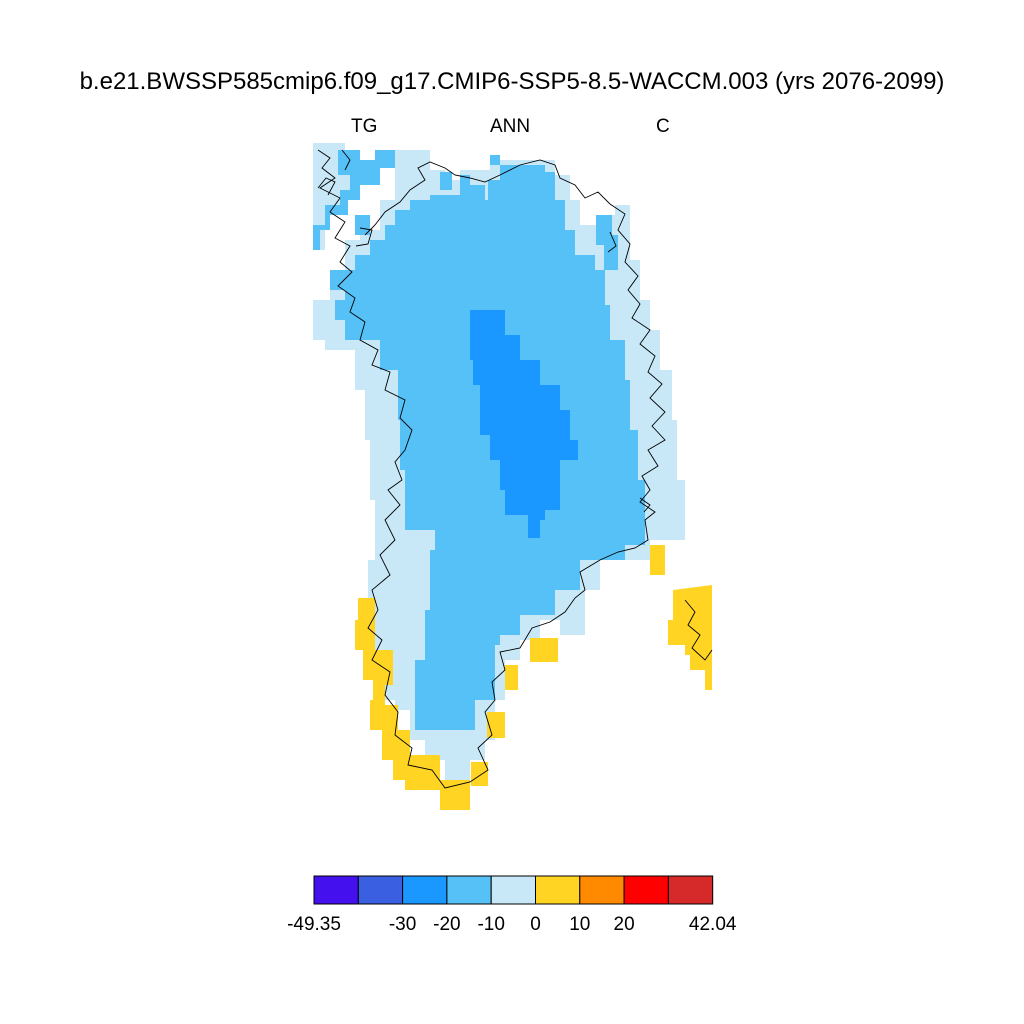 This screenshot has height=1024, width=1024. Describe the element at coordinates (364, 126) in the screenshot. I see `left-string: TG` at that location.